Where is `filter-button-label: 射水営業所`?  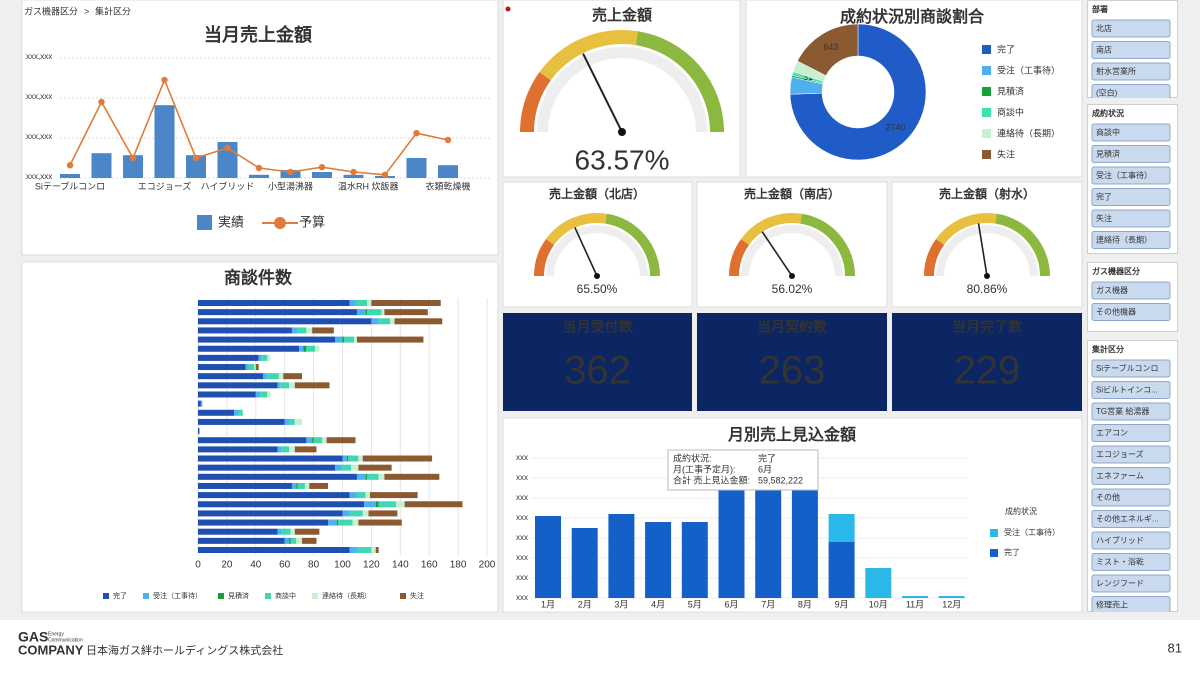 filter-button-label: 射水営業所 is located at coordinates (1116, 71).